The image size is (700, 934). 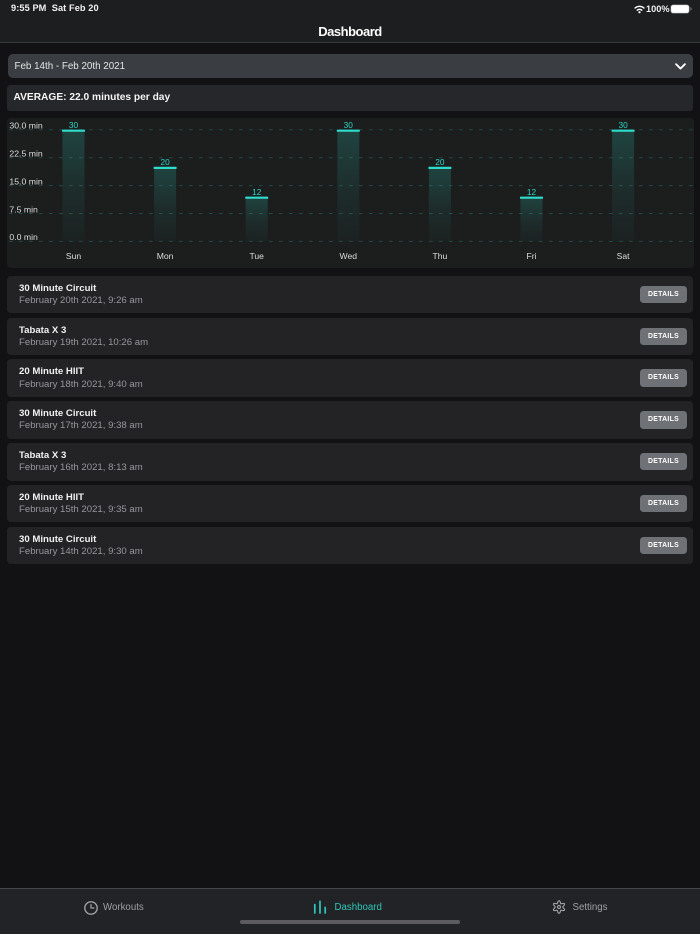 What do you see at coordinates (256, 256) in the screenshot?
I see `svg-text: Tue` at bounding box center [256, 256].